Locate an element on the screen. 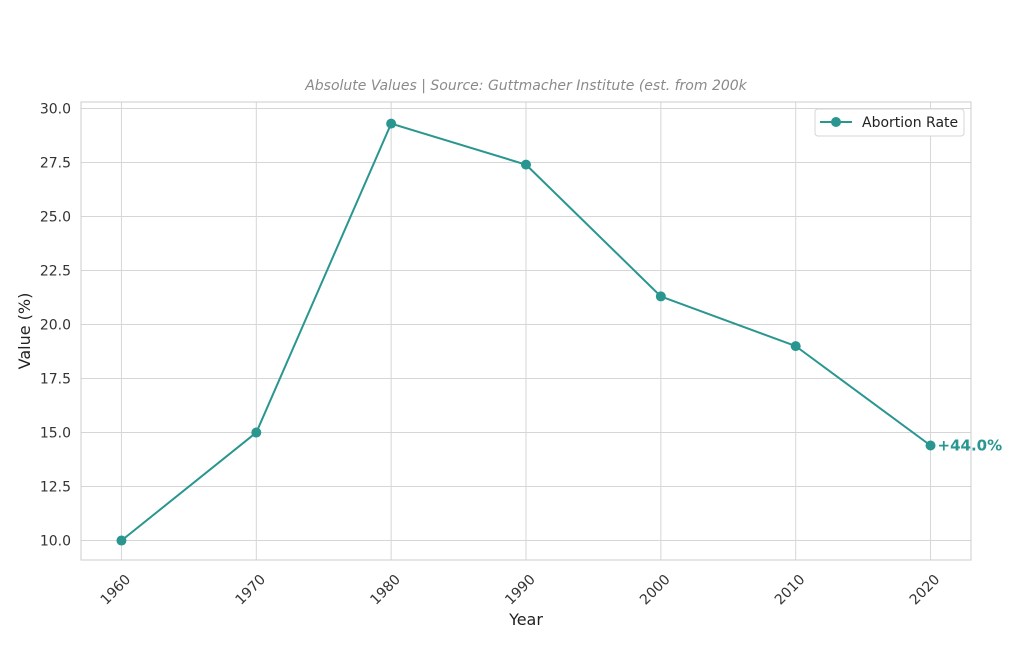 The width and height of the screenshot is (1024, 666). y-axis-ticks: 10.0 12.5 15.0 17.5 20.0 22.5 25.0 27.5 30.0 is located at coordinates (55, 325).